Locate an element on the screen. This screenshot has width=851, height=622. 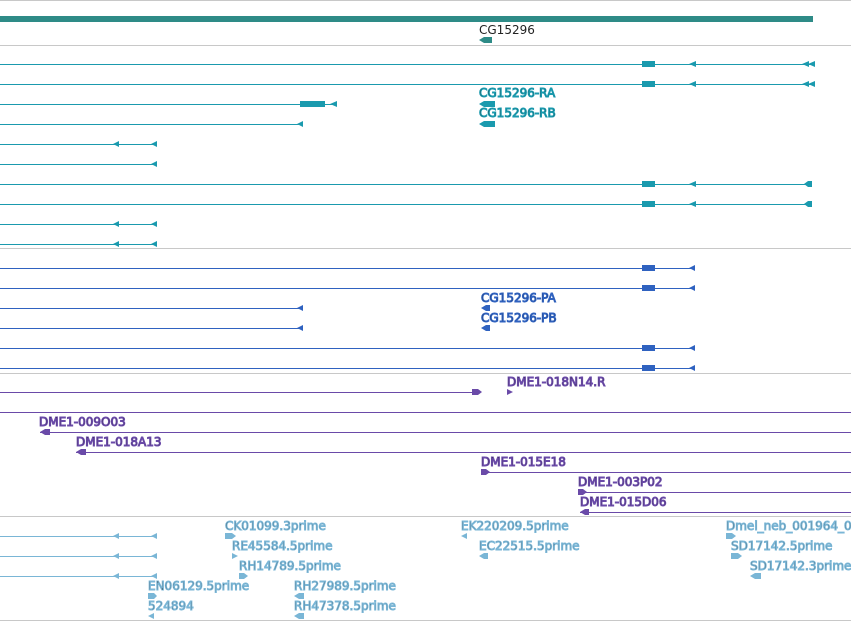
protein-pa-glyph is located at coordinates (485, 308).